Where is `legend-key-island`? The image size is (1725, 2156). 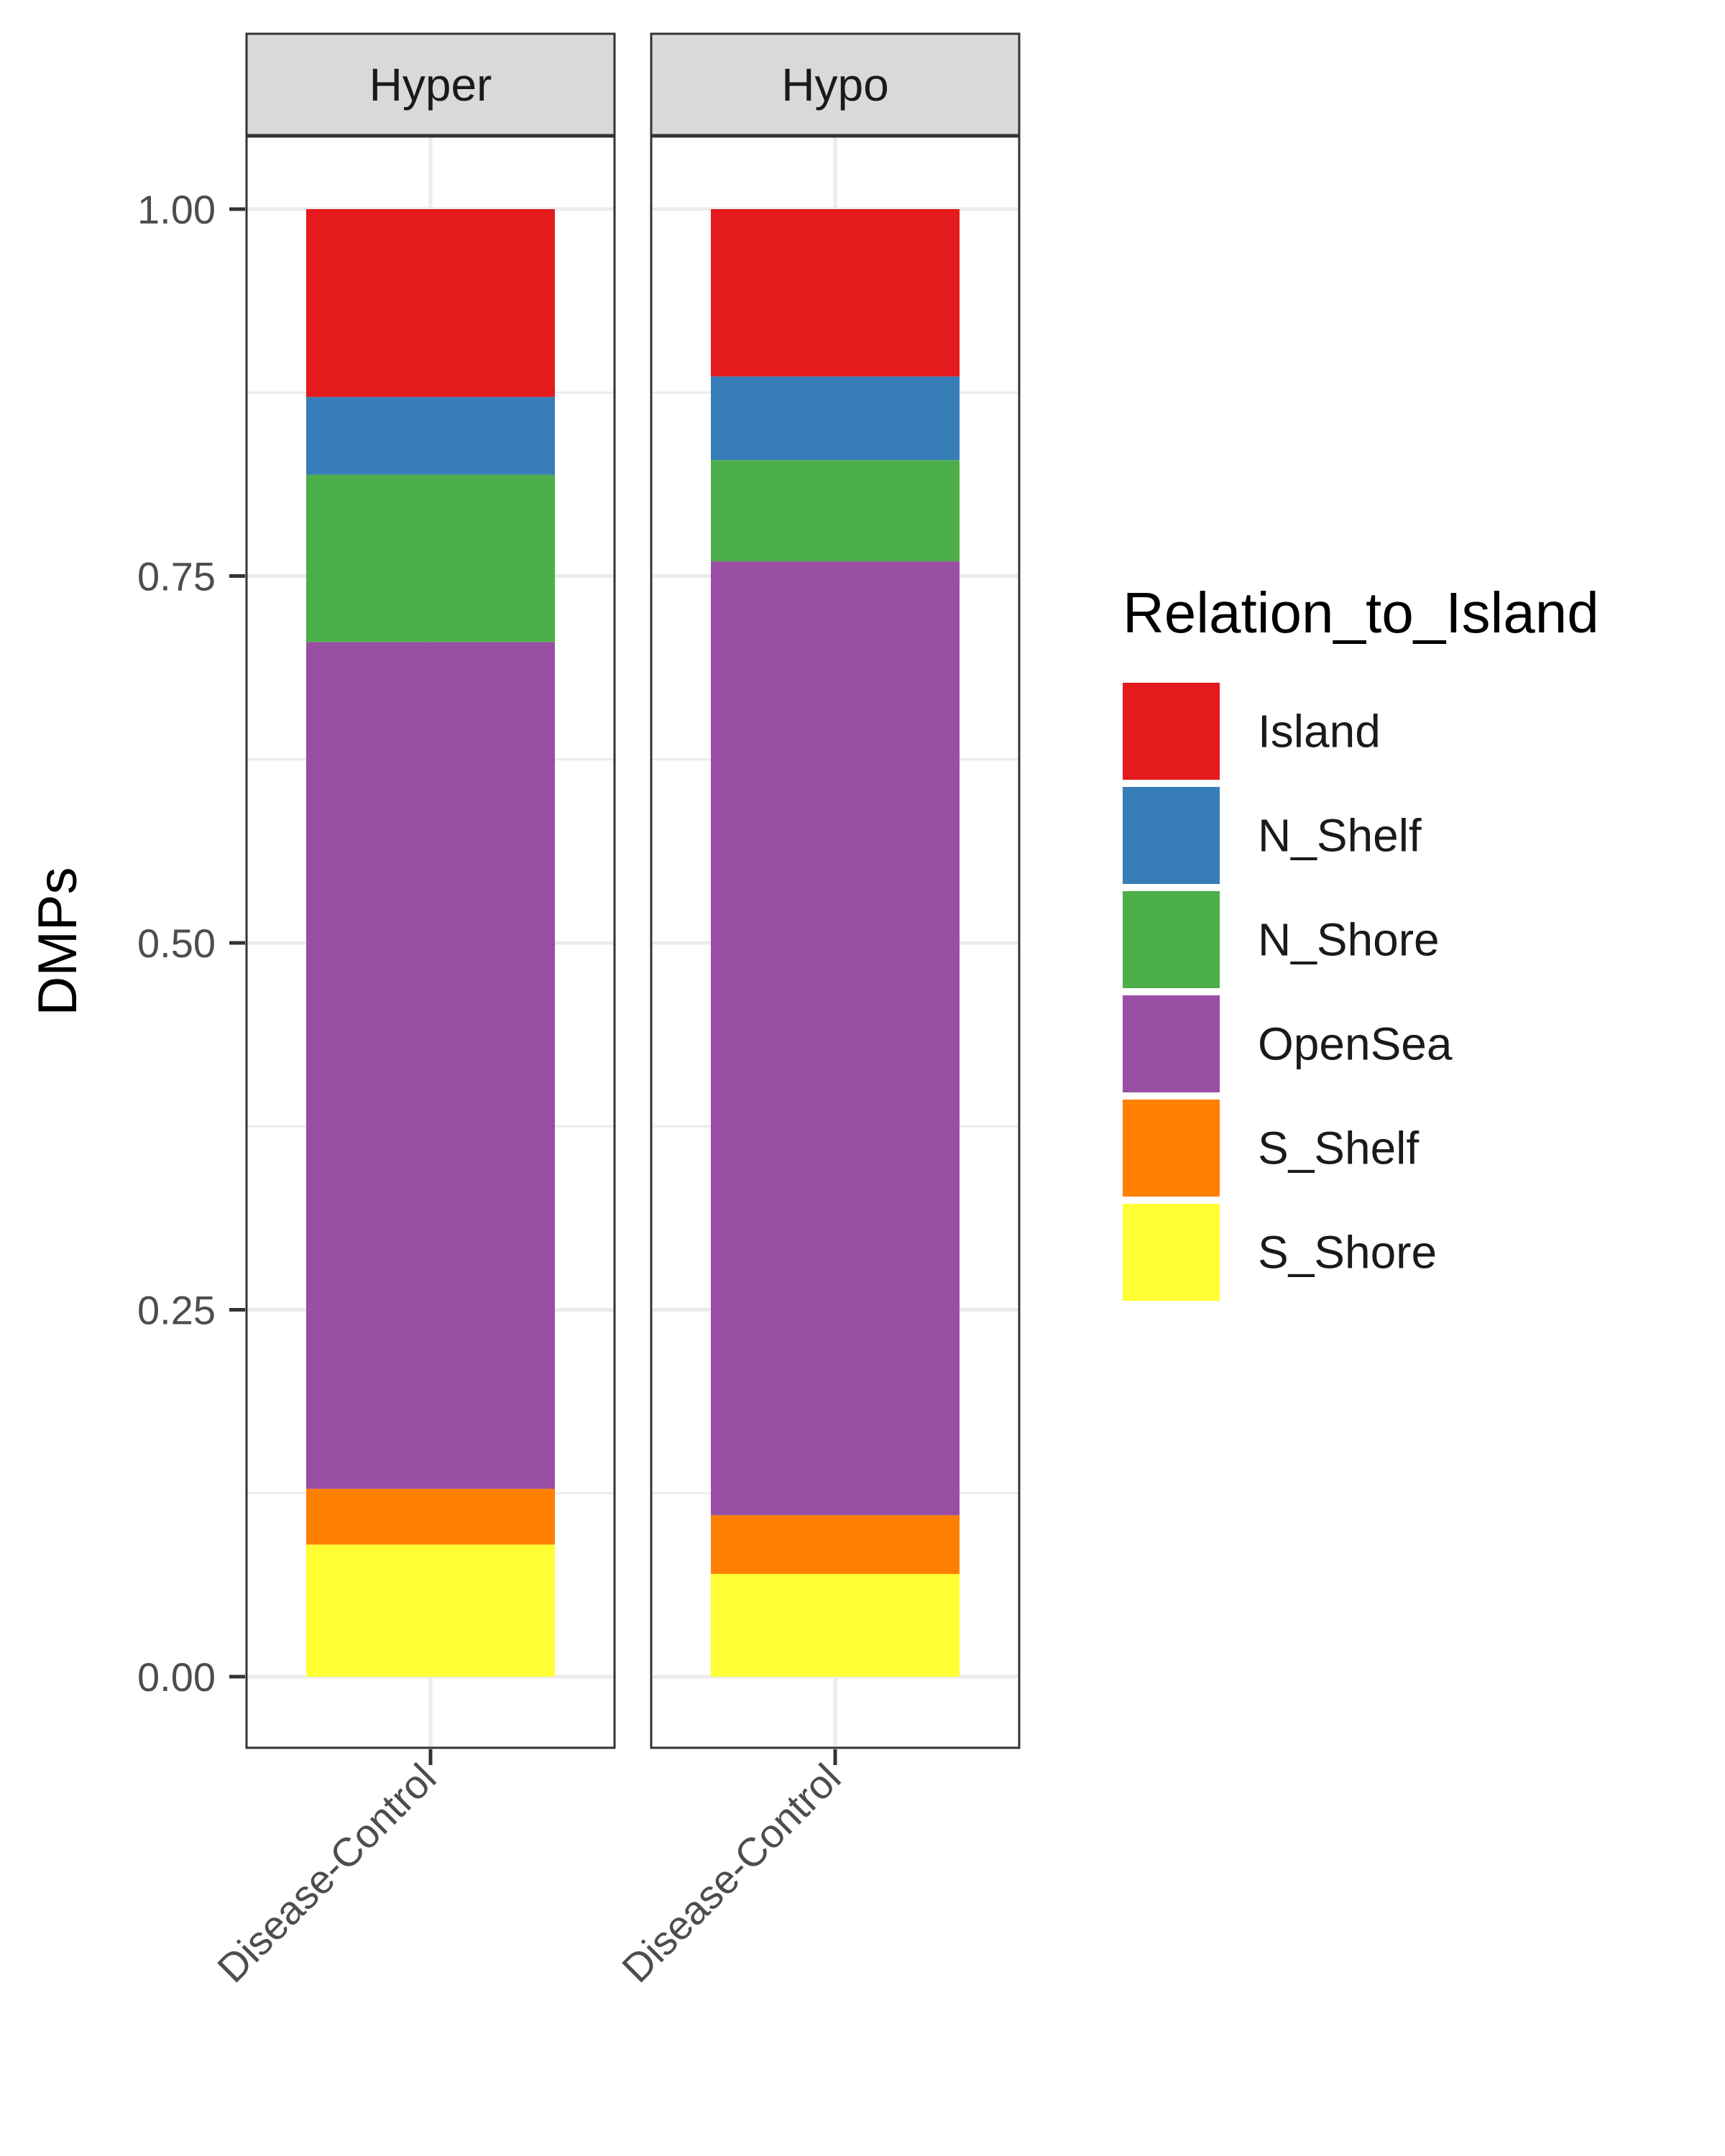
legend-key-island is located at coordinates (1171, 731).